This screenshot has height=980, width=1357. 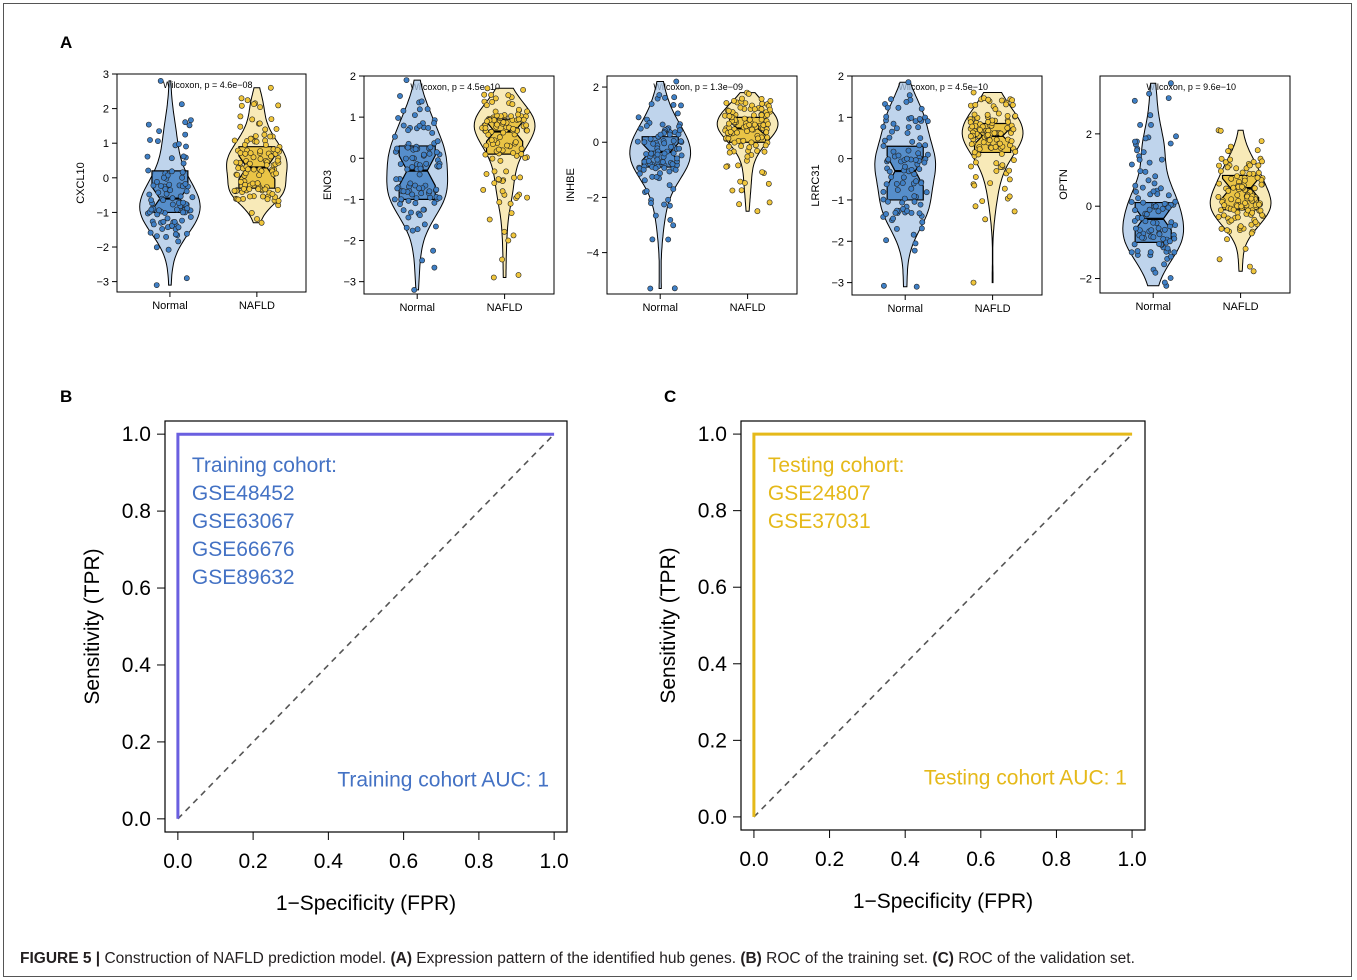 I want to click on y-tick-label: −2, so click(x=102, y=248).